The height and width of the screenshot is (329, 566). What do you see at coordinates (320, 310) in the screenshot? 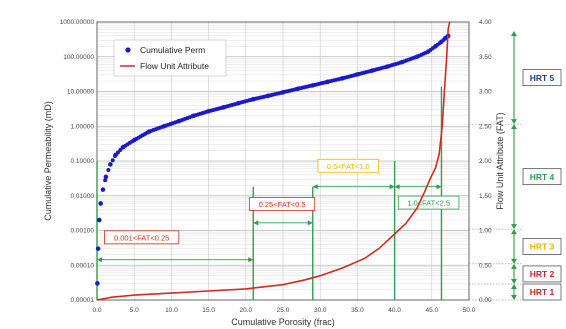
I see `x-tick-label: 30.0` at bounding box center [320, 310].